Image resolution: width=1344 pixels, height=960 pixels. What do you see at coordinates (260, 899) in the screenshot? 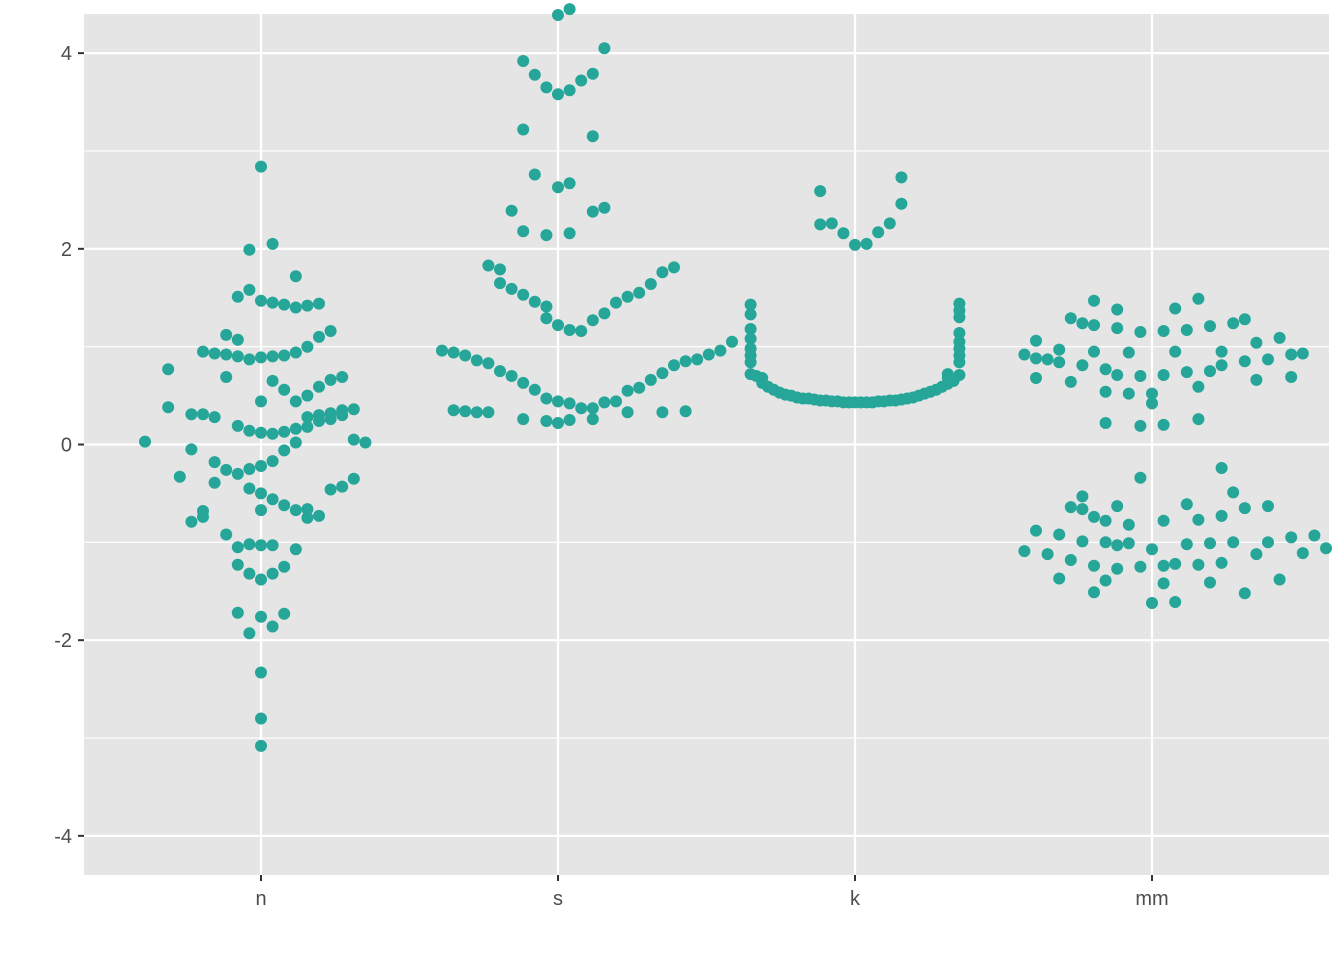
I see `x-tick-label: n` at bounding box center [260, 899].